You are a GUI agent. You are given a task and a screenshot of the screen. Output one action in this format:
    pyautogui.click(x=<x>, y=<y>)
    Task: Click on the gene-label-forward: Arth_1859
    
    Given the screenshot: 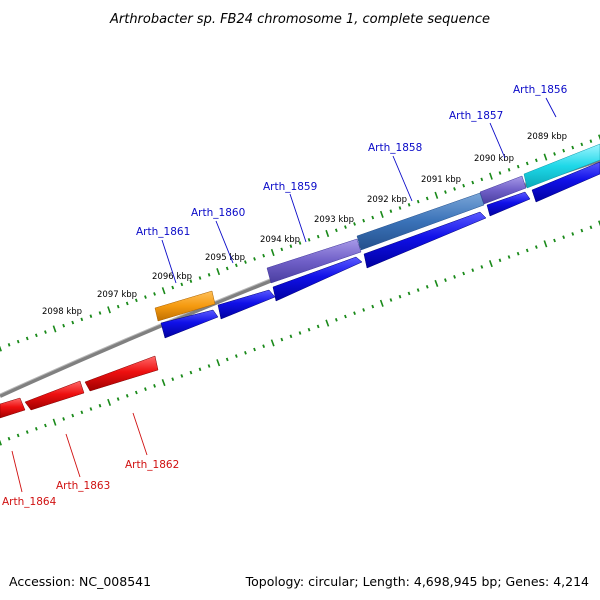 What is the action you would take?
    pyautogui.click(x=290, y=187)
    